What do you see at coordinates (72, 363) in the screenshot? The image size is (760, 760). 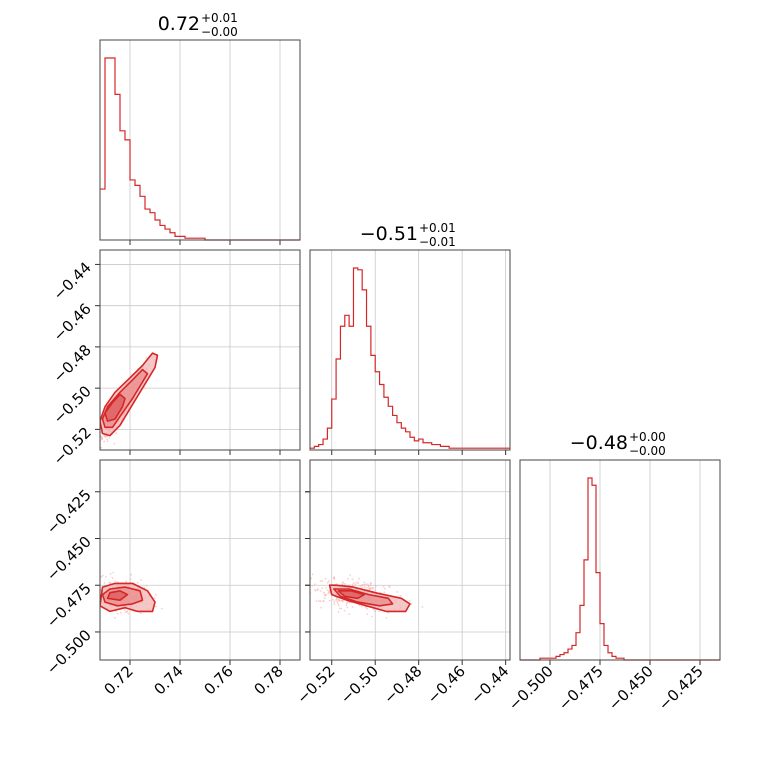 I see `y-tick-label: −0.48` at bounding box center [72, 363].